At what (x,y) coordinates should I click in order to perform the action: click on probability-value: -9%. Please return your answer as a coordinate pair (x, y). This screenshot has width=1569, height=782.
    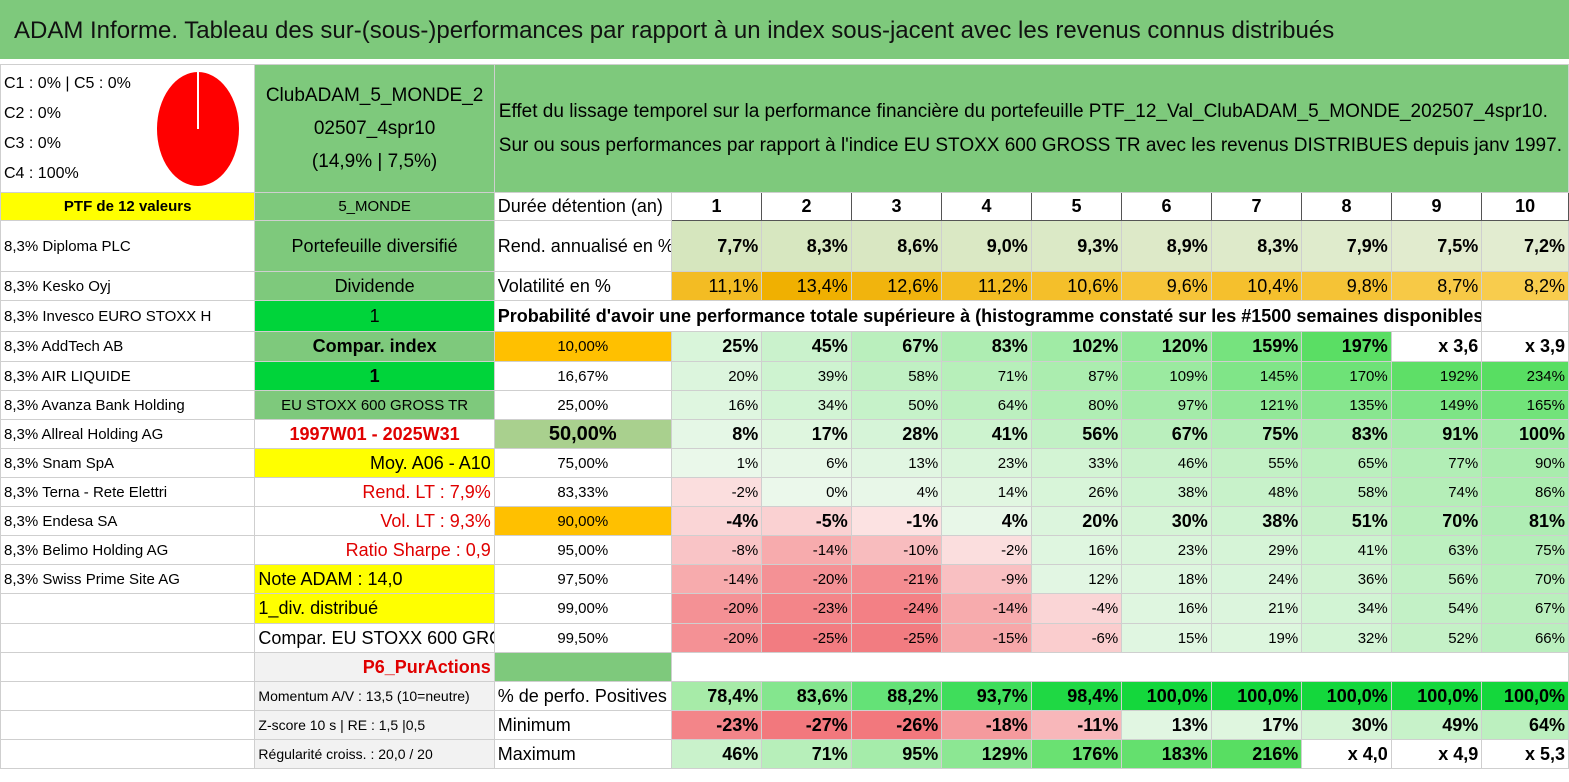
    Looking at the image, I should click on (986, 579).